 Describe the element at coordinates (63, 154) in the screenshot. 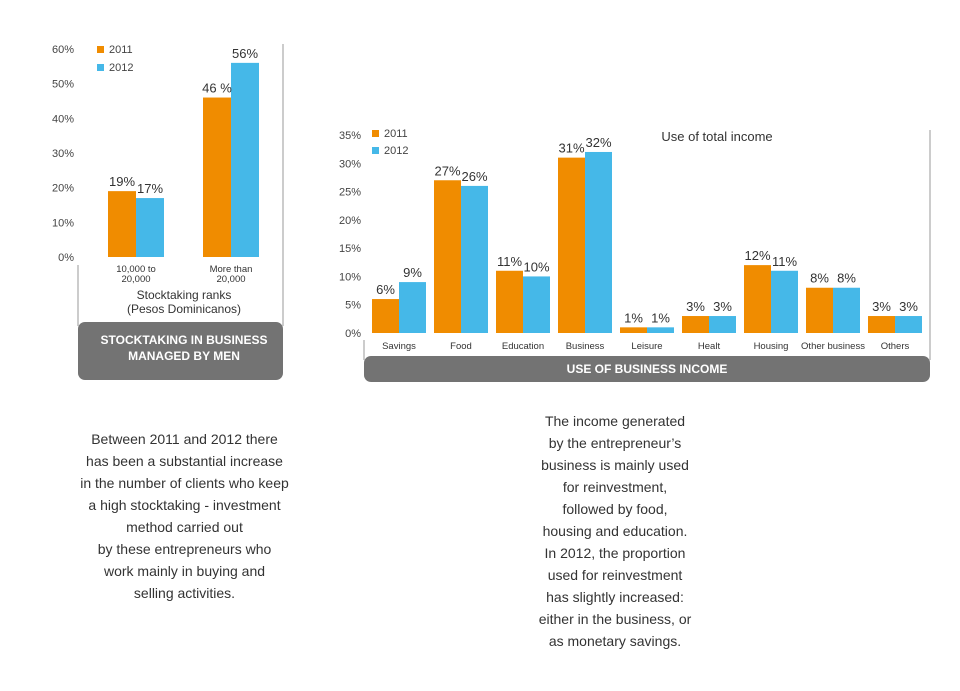

I see `chart1-y-tick-label: 30%` at that location.